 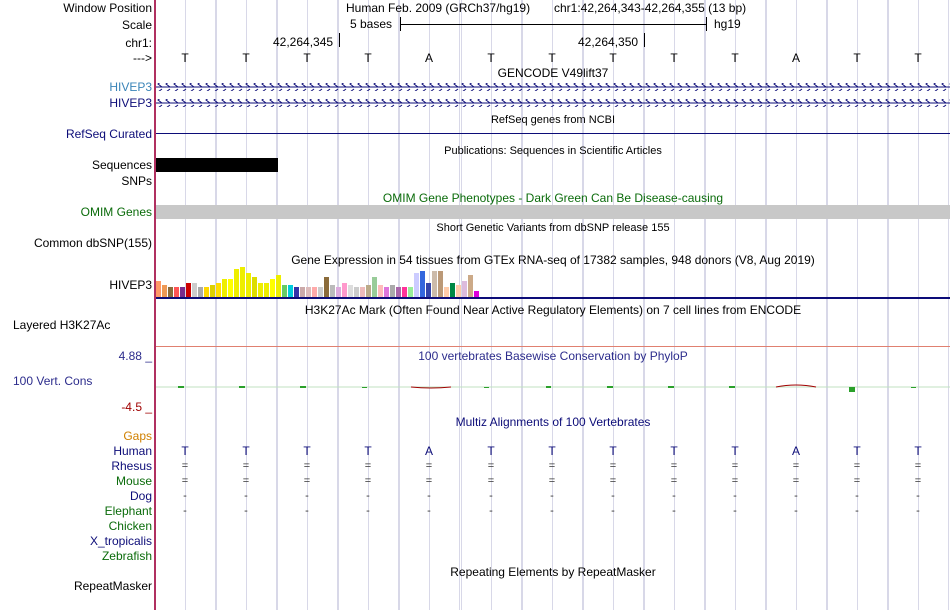 What do you see at coordinates (136, 25) in the screenshot?
I see `scale-label: Scale` at bounding box center [136, 25].